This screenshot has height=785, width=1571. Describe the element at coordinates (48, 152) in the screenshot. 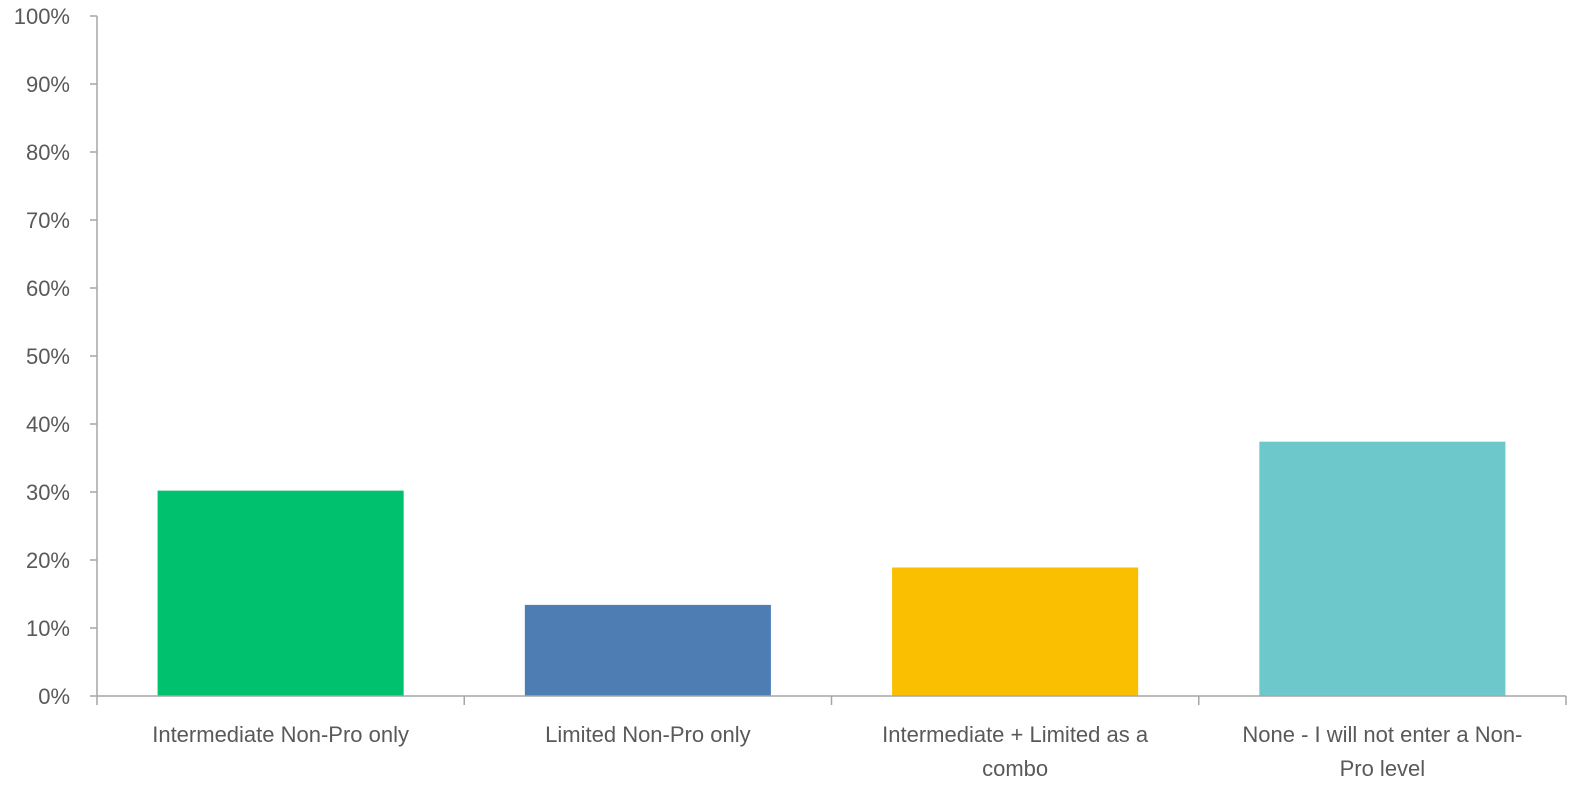

I see `y-tick-label: 80%` at that location.